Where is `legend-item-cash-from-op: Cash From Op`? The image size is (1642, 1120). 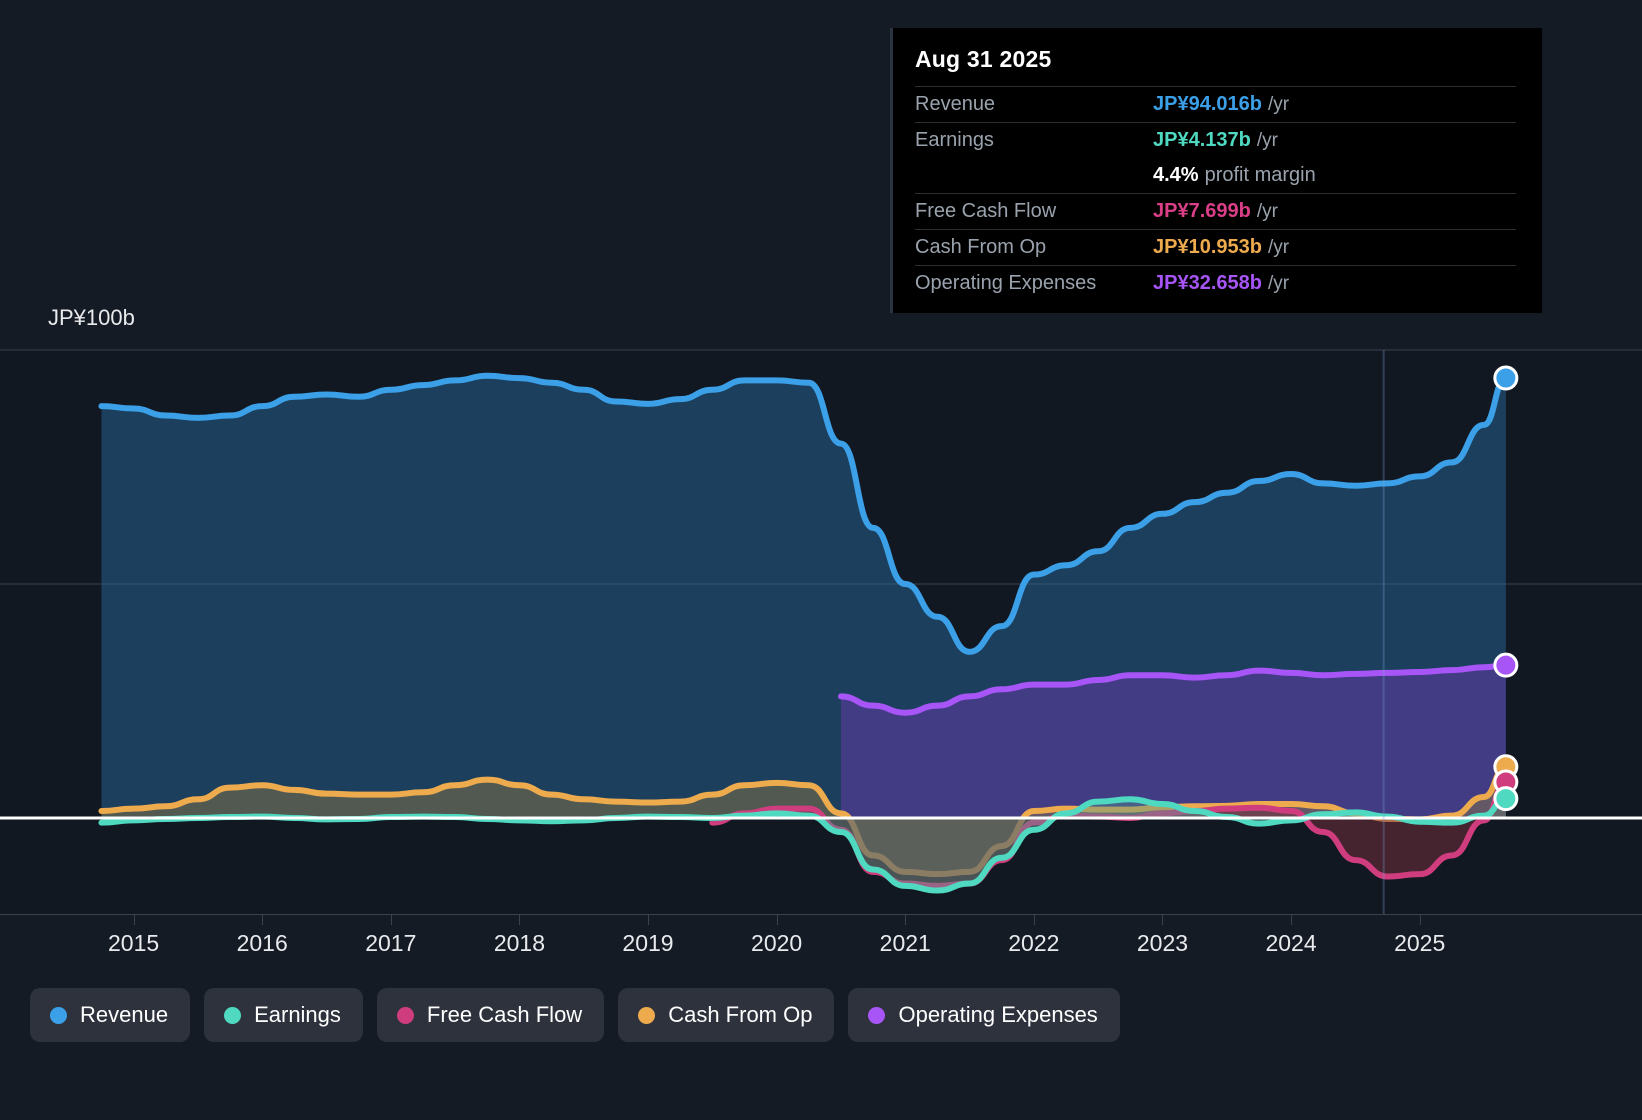
legend-item-cash-from-op: Cash From Op is located at coordinates (726, 1015).